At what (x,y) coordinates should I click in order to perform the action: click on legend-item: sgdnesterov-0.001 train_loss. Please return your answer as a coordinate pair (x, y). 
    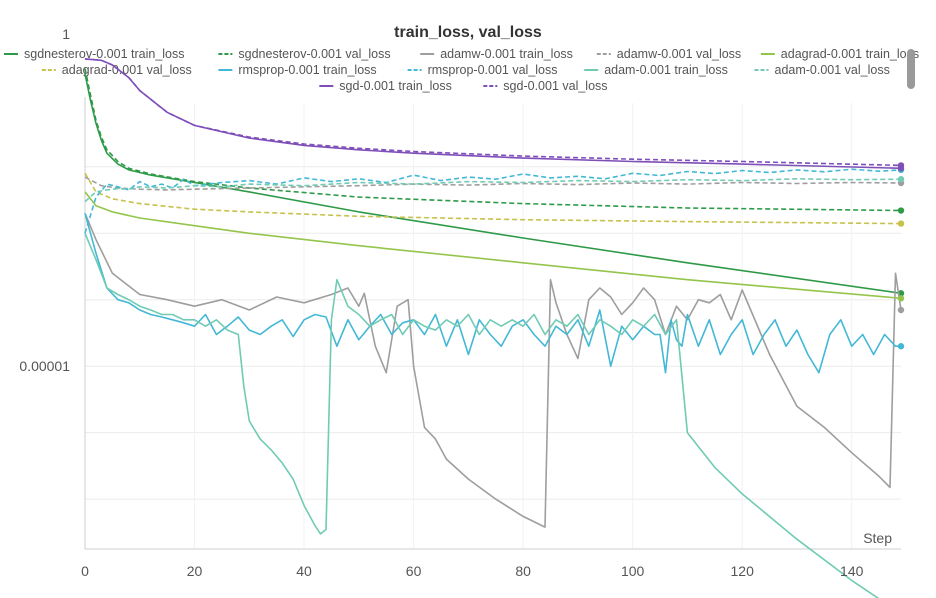
    Looking at the image, I should click on (94, 54).